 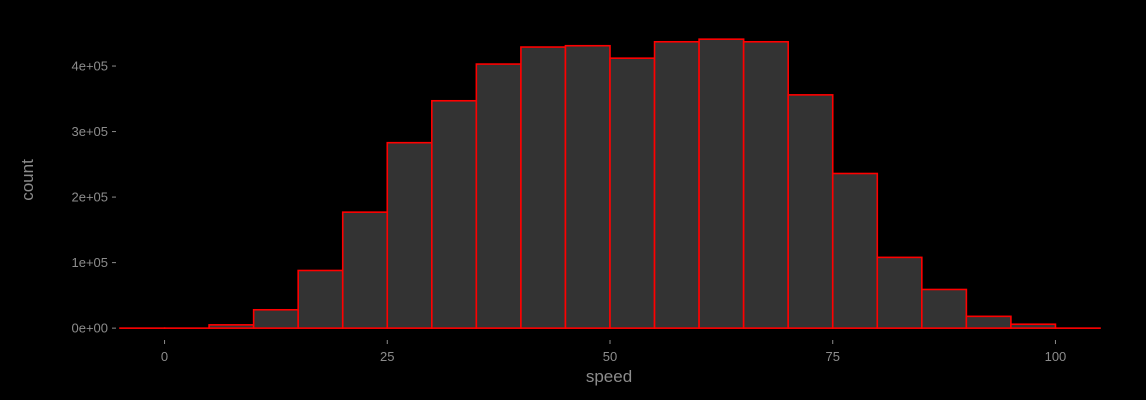 What do you see at coordinates (89, 328) in the screenshot?
I see `y-tick-label: 0e+00` at bounding box center [89, 328].